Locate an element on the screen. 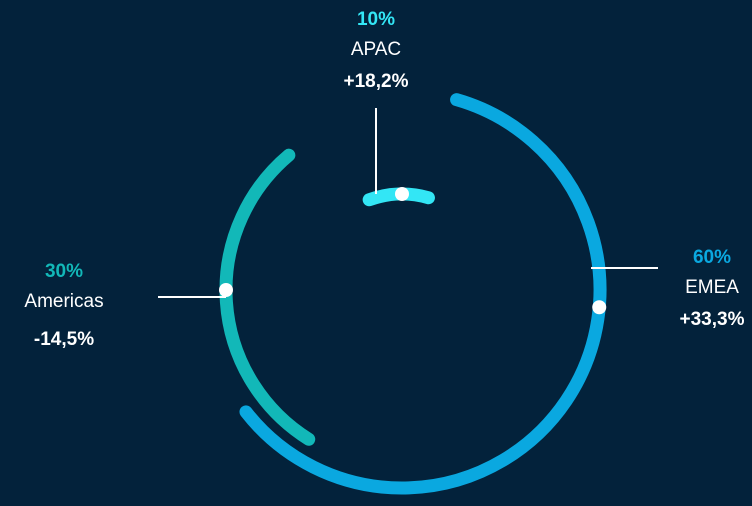  category-label: APAC is located at coordinates (376, 49).